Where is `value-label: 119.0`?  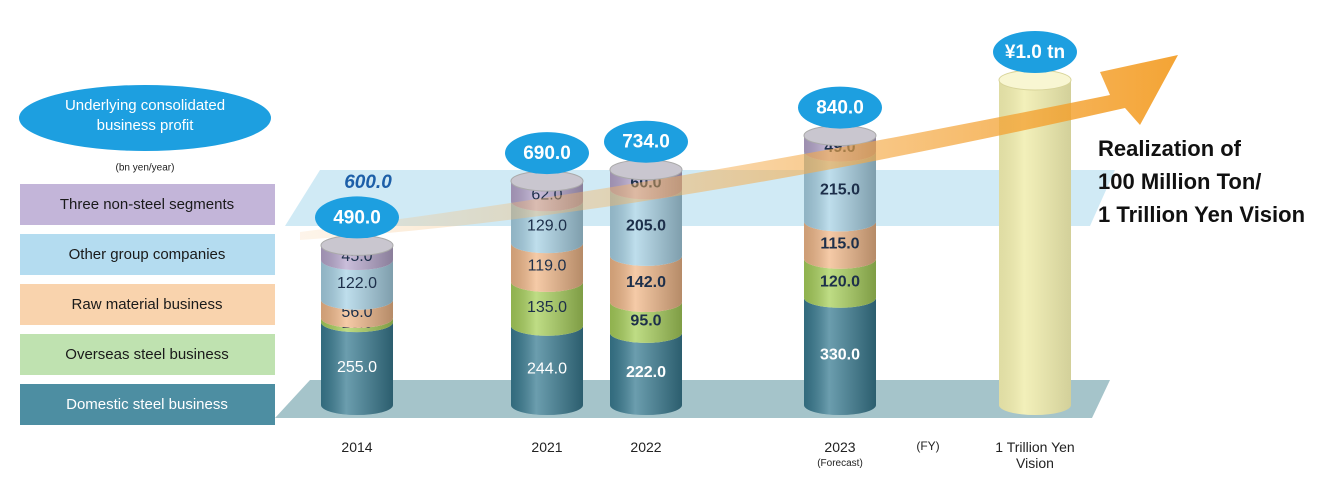 value-label: 119.0 is located at coordinates (547, 266).